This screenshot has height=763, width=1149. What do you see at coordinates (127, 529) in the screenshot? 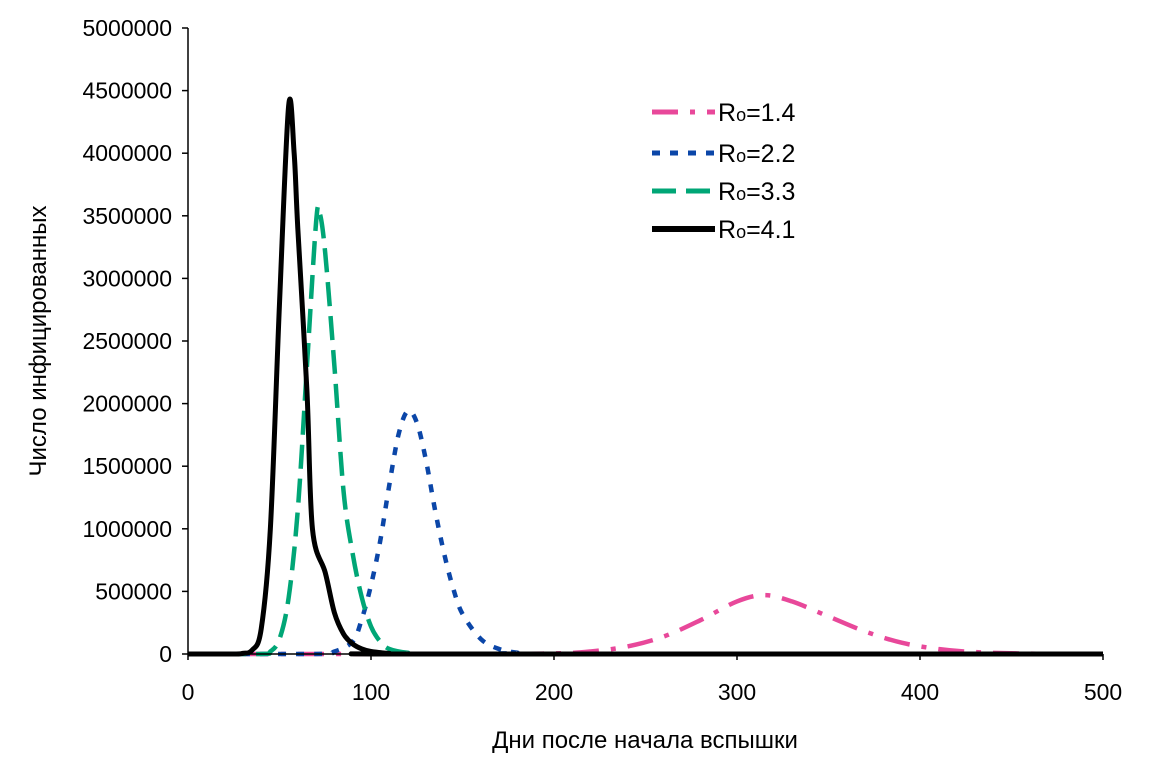
I see `y-tick-label: 1000000` at bounding box center [127, 529].